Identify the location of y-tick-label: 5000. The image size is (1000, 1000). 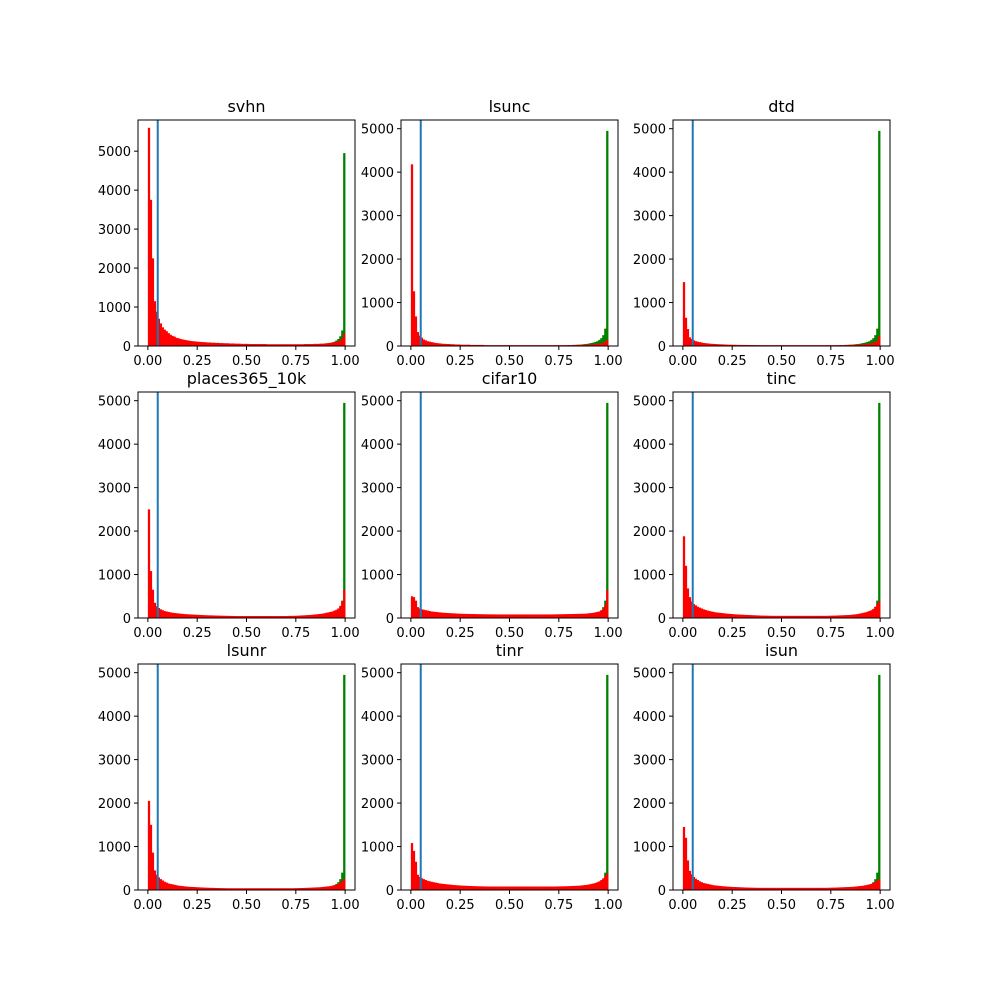
(114, 402).